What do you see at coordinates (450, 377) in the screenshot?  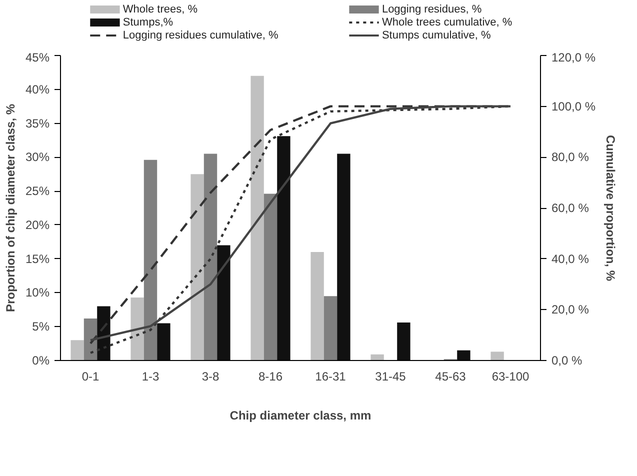 I see `x-tick-label: 45-63` at bounding box center [450, 377].